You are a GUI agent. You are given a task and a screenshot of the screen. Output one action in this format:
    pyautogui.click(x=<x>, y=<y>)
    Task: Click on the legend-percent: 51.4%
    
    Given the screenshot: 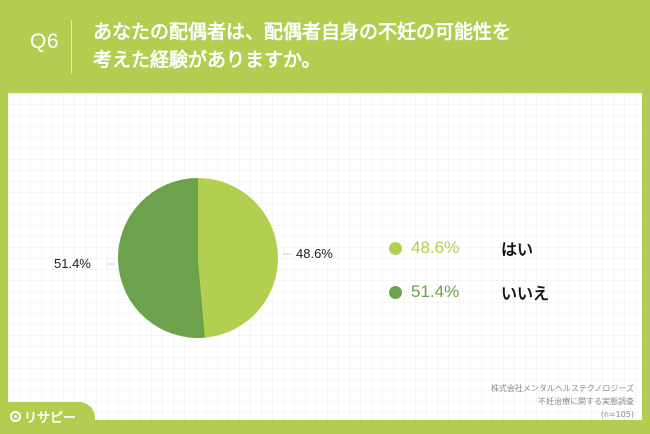 What is the action you would take?
    pyautogui.click(x=435, y=291)
    